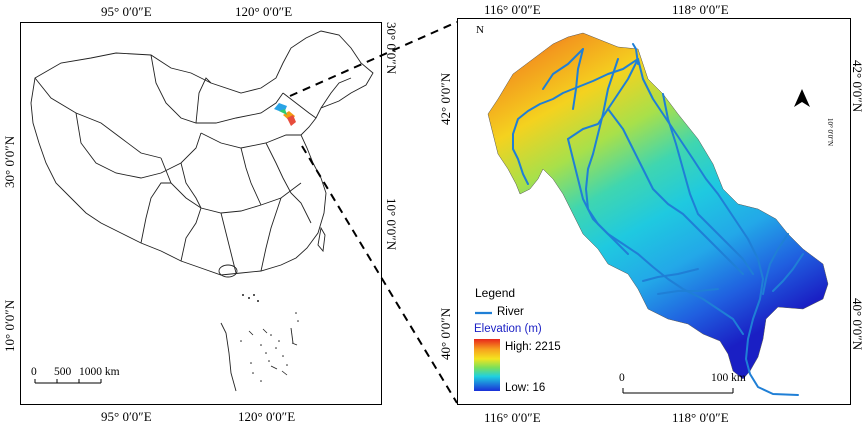 This screenshot has height=425, width=865. Describe the element at coordinates (68, 381) in the screenshot. I see `left-scale-bar` at that location.